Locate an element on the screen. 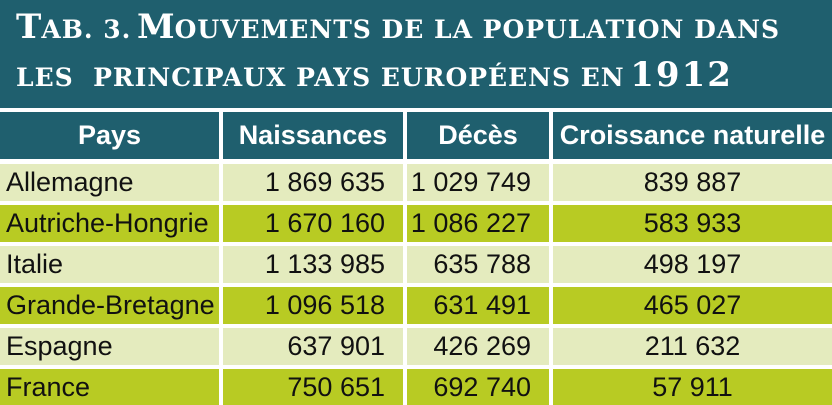 Image resolution: width=832 pixels, height=405 pixels. cell-deces: 1 029 749 is located at coordinates (478, 182).